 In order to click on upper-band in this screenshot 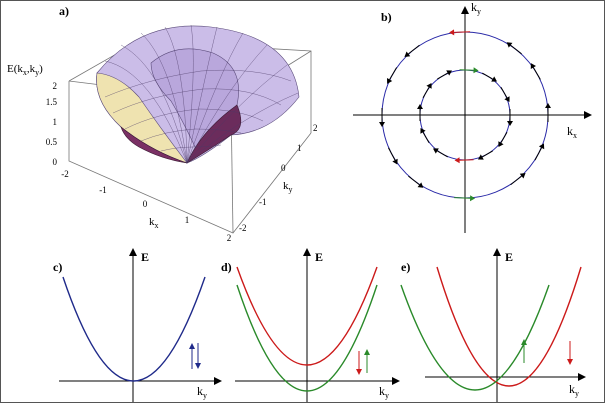, I will do `click(307, 316)`.